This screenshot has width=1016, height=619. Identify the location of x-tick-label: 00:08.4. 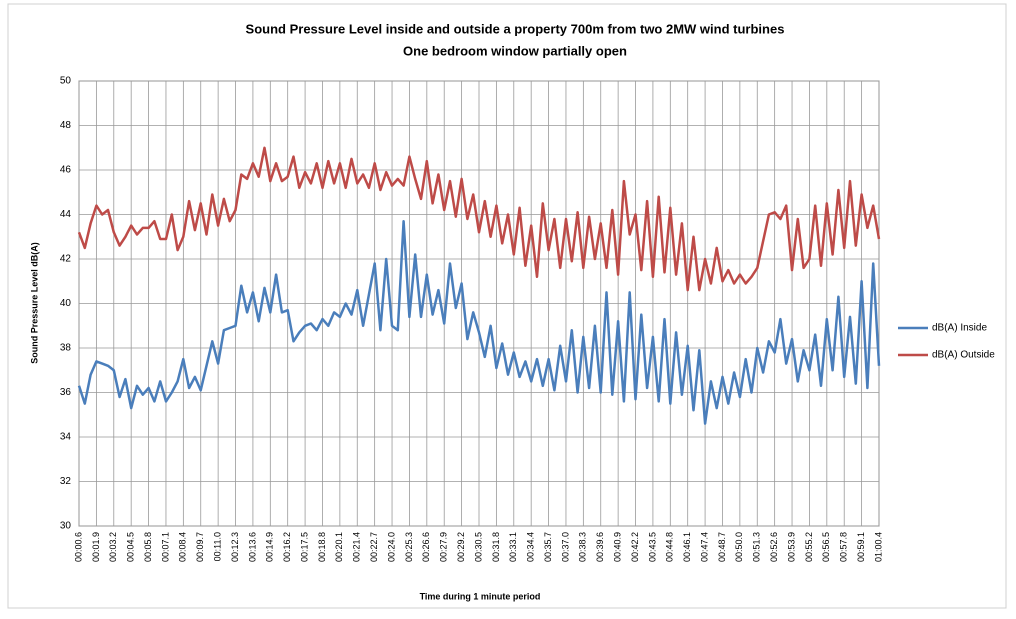
(183, 547).